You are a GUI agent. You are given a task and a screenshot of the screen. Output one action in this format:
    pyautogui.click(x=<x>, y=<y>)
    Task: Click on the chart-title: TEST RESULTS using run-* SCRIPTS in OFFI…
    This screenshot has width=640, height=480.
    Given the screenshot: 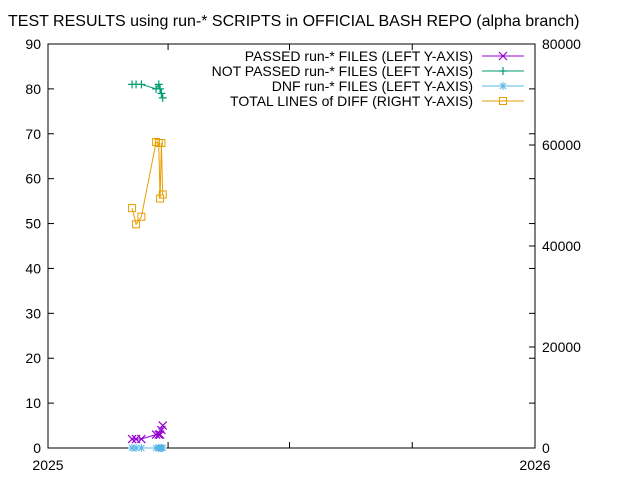 What is the action you would take?
    pyautogui.click(x=293, y=21)
    